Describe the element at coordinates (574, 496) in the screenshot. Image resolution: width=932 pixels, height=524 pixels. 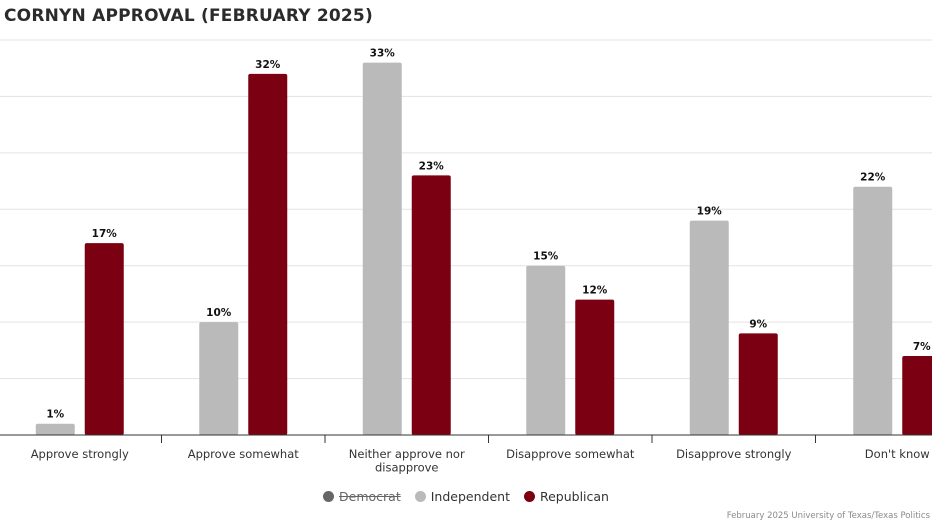
I see `legend-label: Republican` at that location.